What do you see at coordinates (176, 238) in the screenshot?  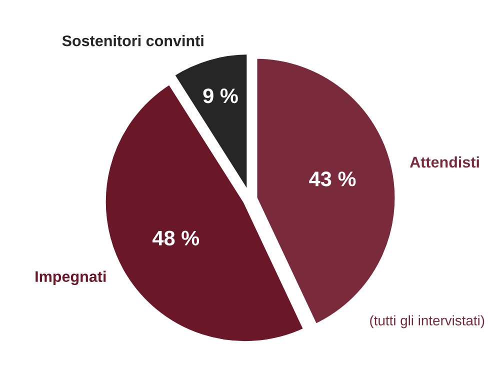 I see `data-label: 48 %` at bounding box center [176, 238].